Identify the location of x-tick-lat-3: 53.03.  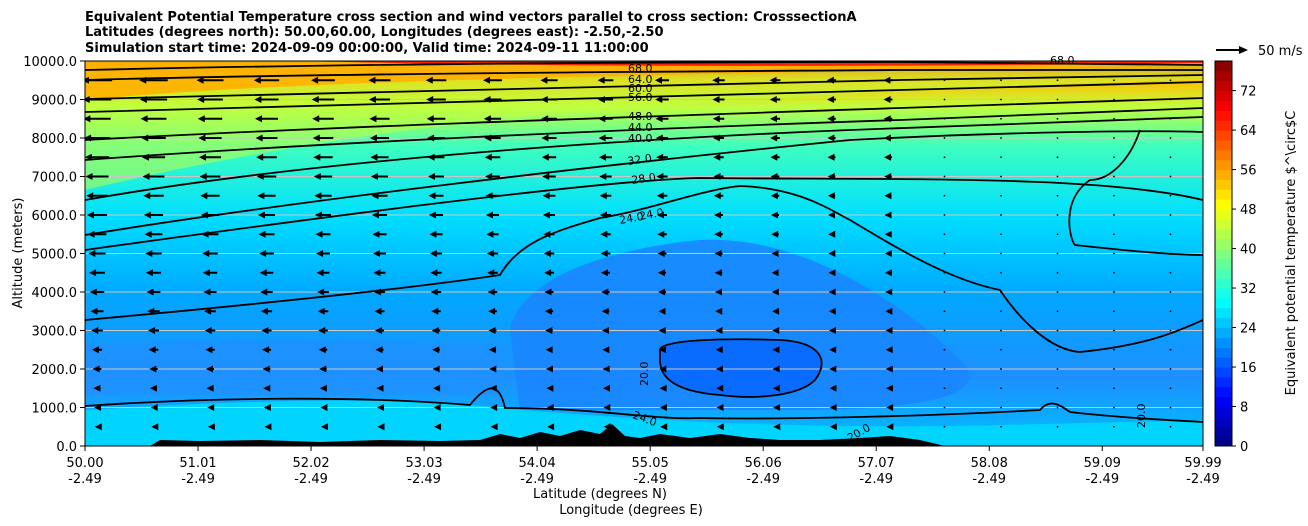
(423, 463).